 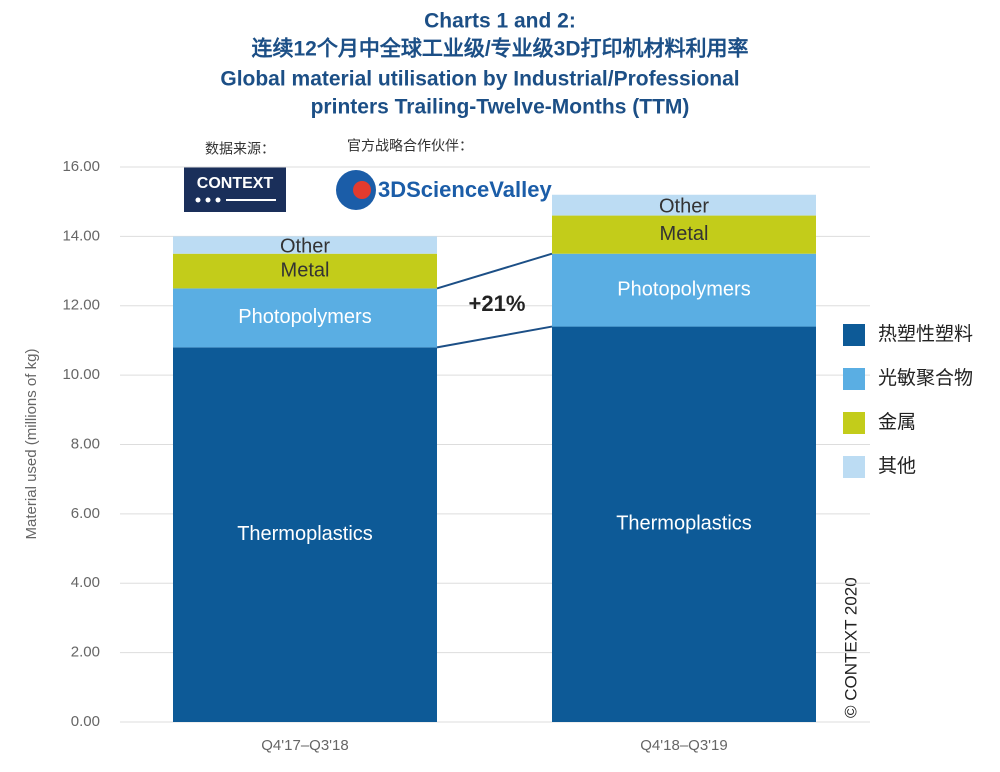 I want to click on x-tick-label: Q4'18–Q3'19, so click(x=683, y=745).